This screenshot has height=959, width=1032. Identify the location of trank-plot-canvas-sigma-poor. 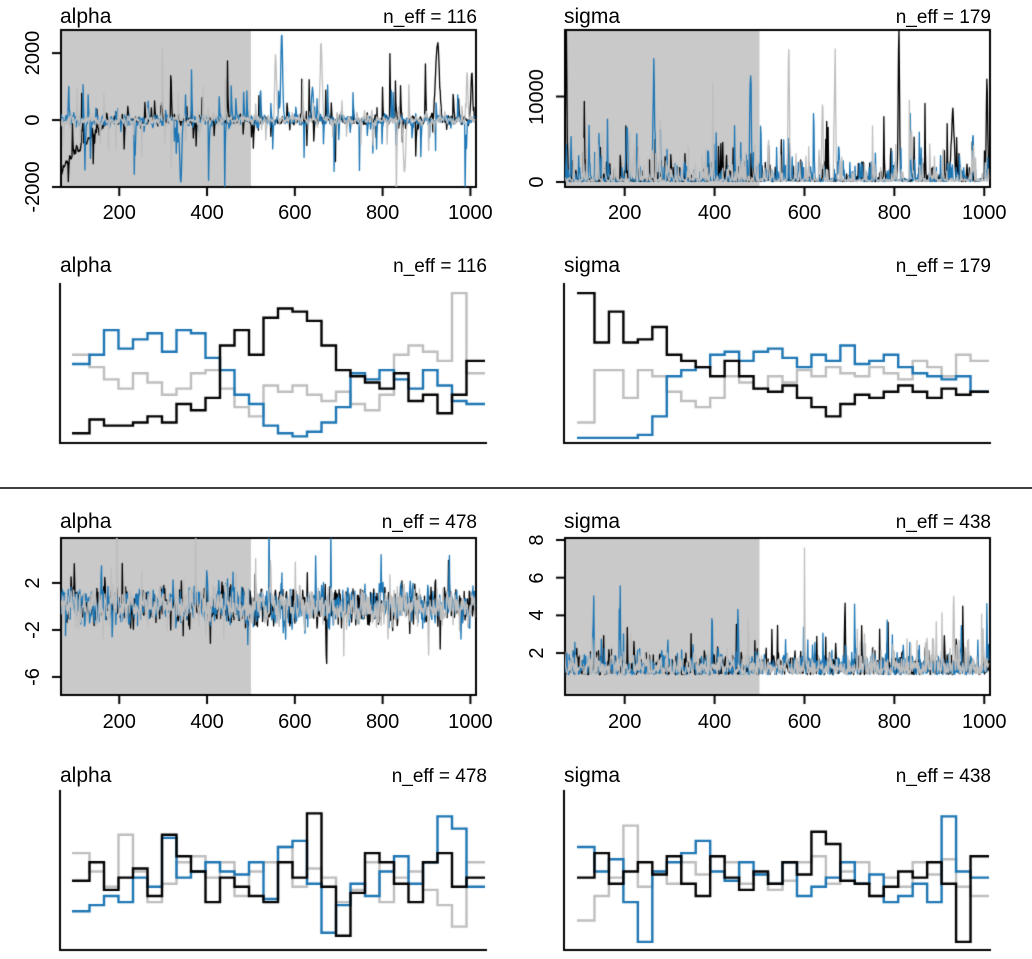
(774, 340).